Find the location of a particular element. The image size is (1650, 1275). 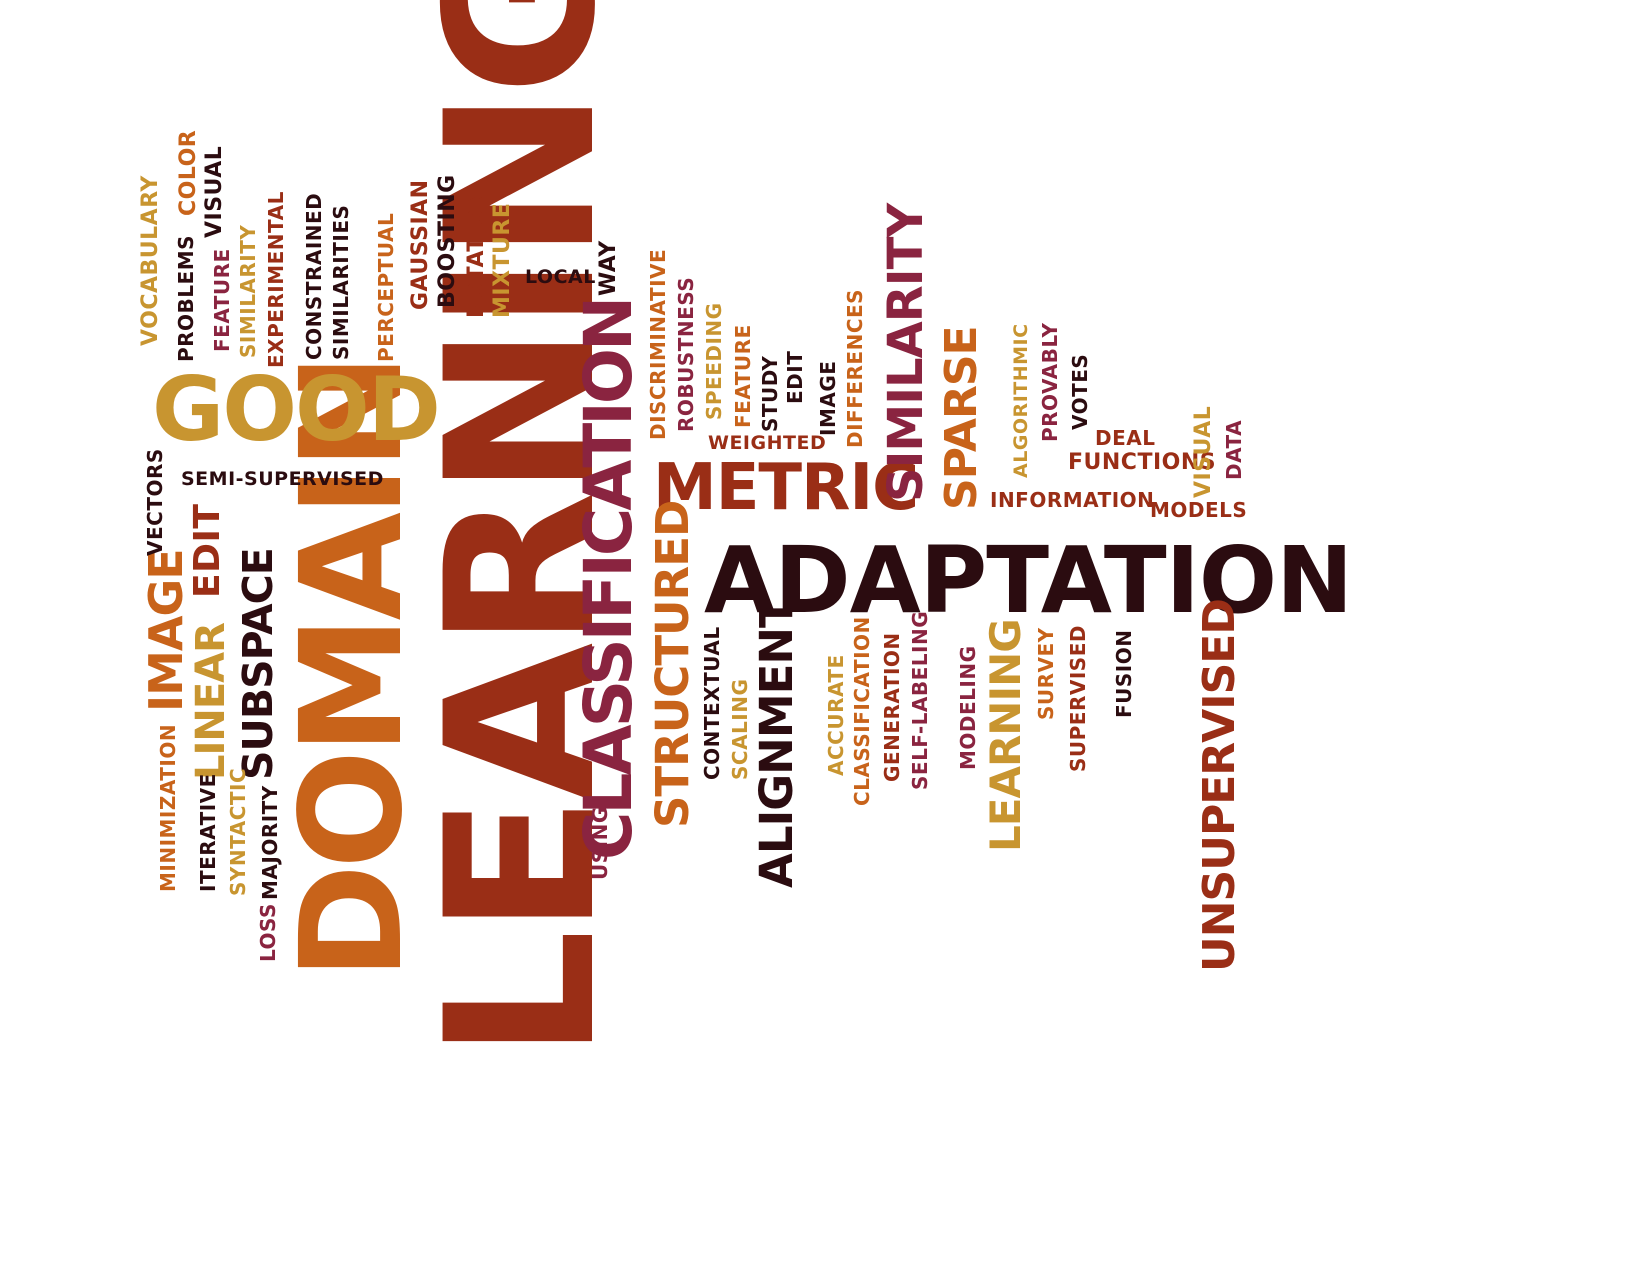

word-adaptation: ADAPTATION is located at coordinates (1028, 580).